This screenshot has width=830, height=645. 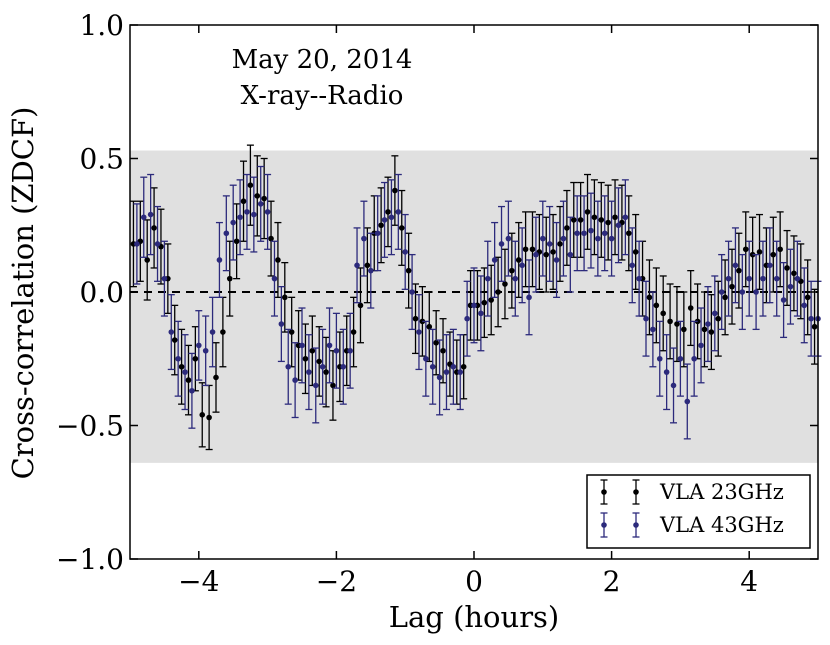 I want to click on annotation-date: May 20, 2014, so click(x=322, y=60).